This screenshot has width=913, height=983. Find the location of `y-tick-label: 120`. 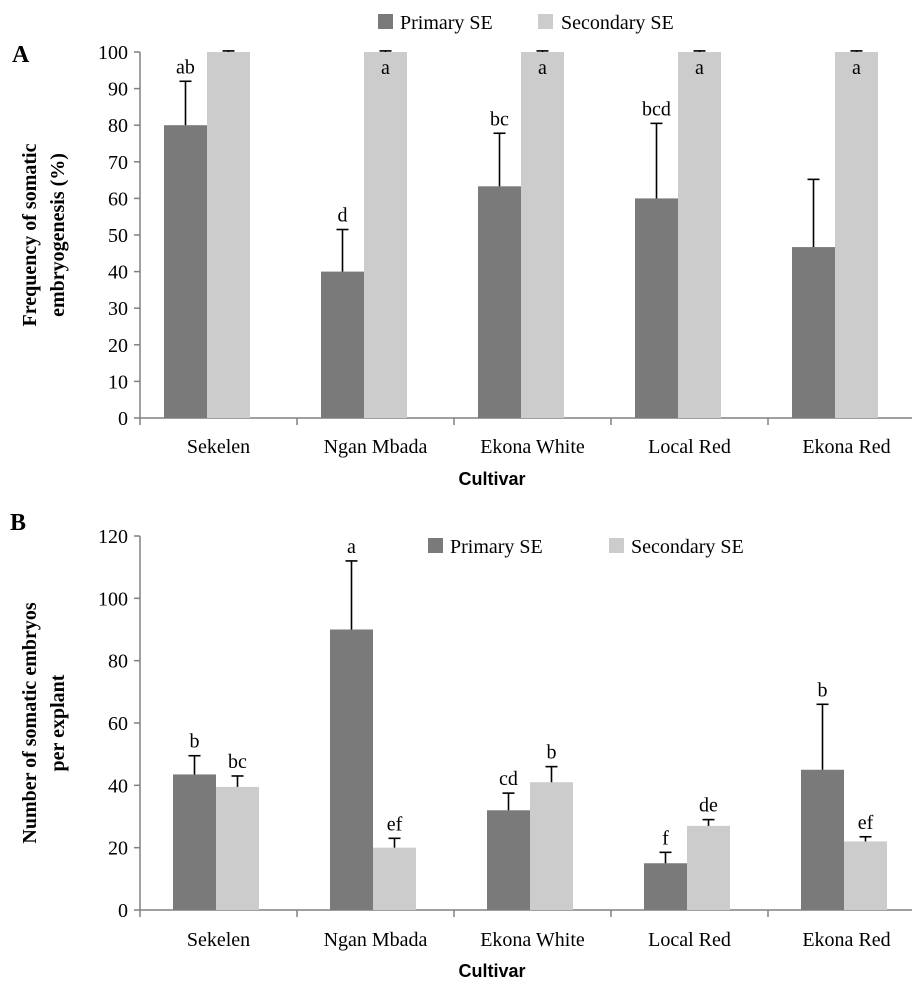

y-tick-label: 120 is located at coordinates (113, 537).